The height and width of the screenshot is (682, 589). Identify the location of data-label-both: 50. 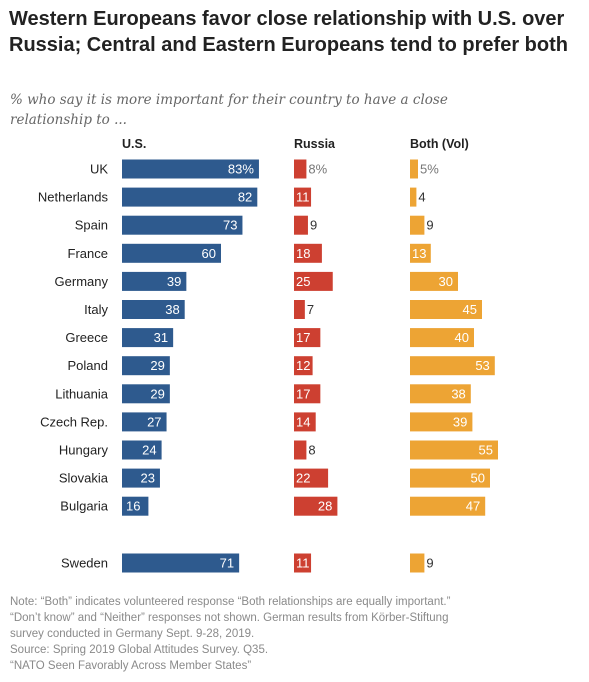
(478, 478).